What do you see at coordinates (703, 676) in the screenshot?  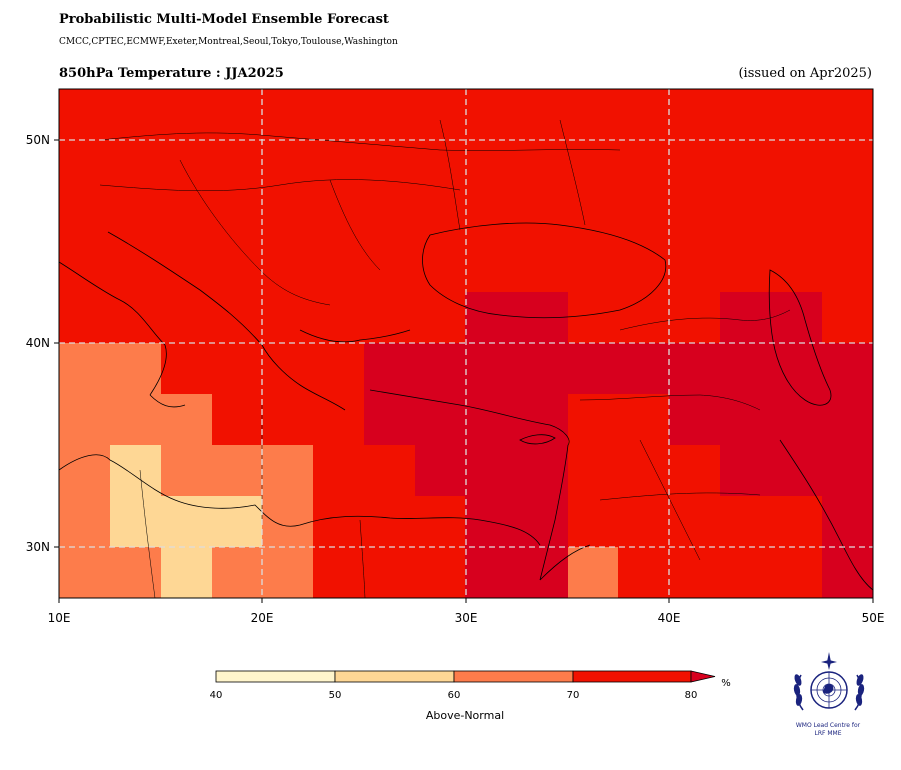 I see `colorbar-extension` at bounding box center [703, 676].